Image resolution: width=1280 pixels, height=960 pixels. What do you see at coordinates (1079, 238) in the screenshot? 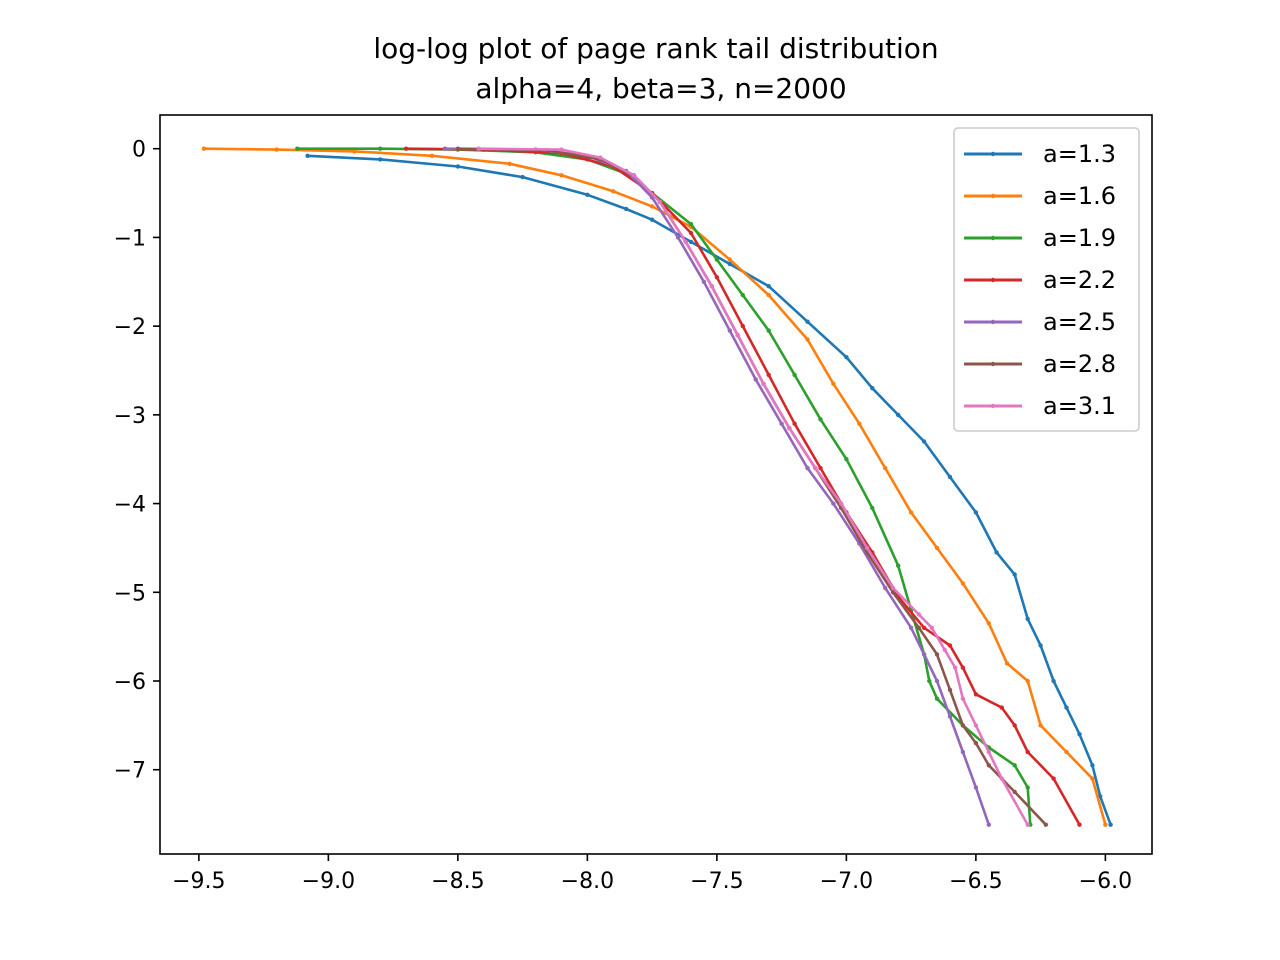
I see `legend-label: a=1.9` at bounding box center [1079, 238].